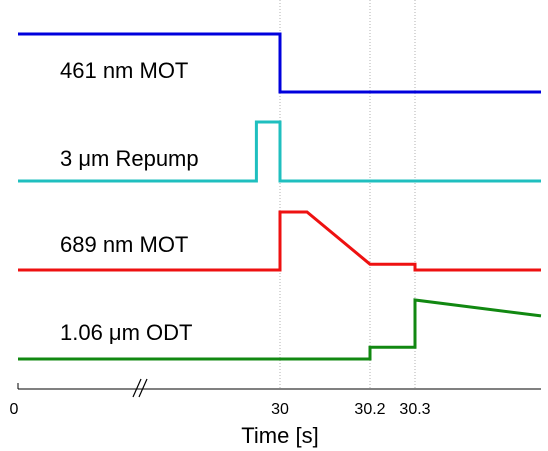  What do you see at coordinates (14, 409) in the screenshot?
I see `x-tick-label: 0` at bounding box center [14, 409].